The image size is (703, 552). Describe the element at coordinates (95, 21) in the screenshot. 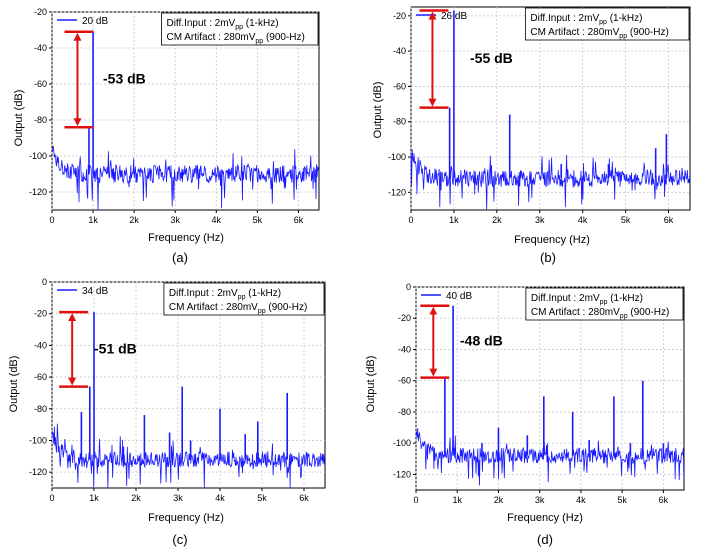

I see `legend-label: 20 dB` at that location.